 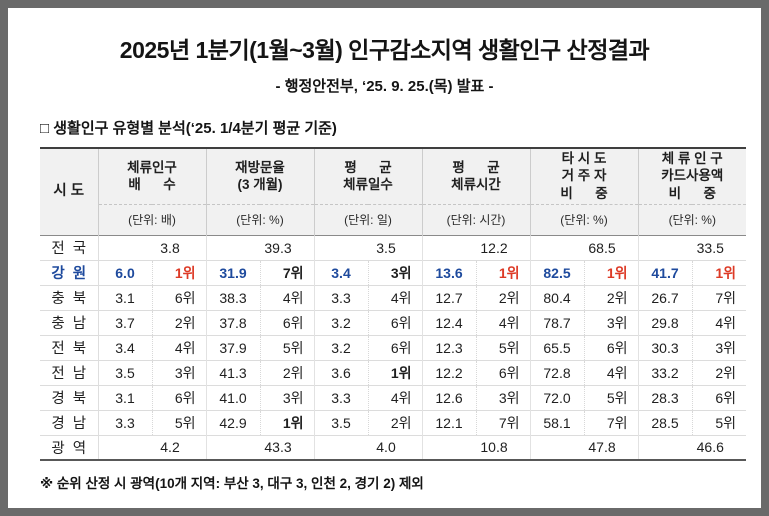 What do you see at coordinates (665, 297) in the screenshot?
I see `value-cell: 26.7` at bounding box center [665, 297].